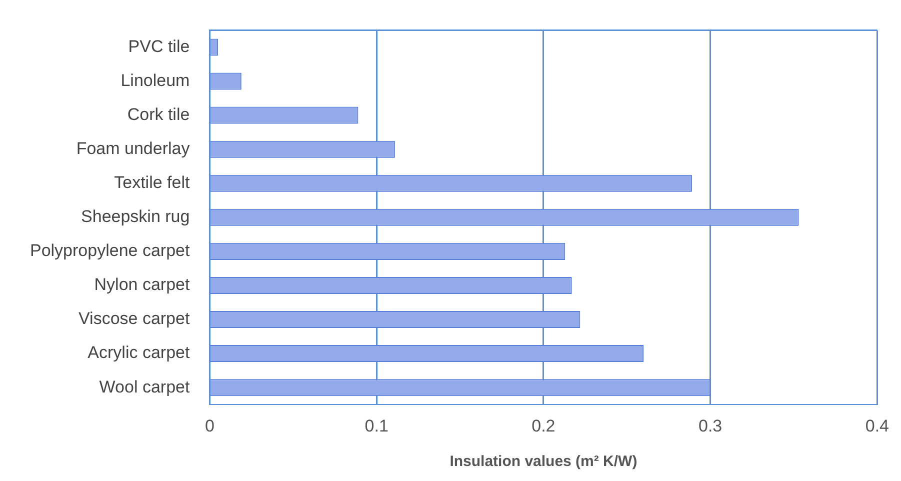 The width and height of the screenshot is (901, 481). Describe the element at coordinates (152, 182) in the screenshot. I see `y-tick-label: Textile felt` at that location.